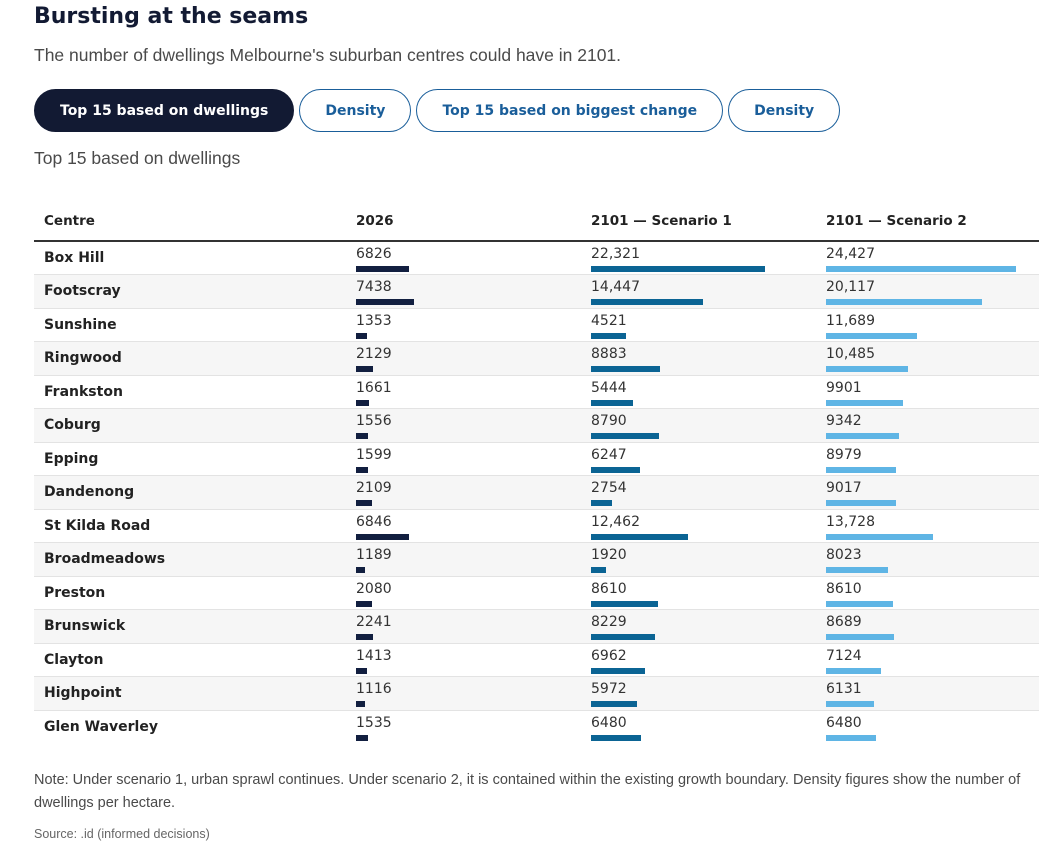 The image size is (1055, 850). Describe the element at coordinates (463, 459) in the screenshot. I see `cell-2026: 1599` at that location.